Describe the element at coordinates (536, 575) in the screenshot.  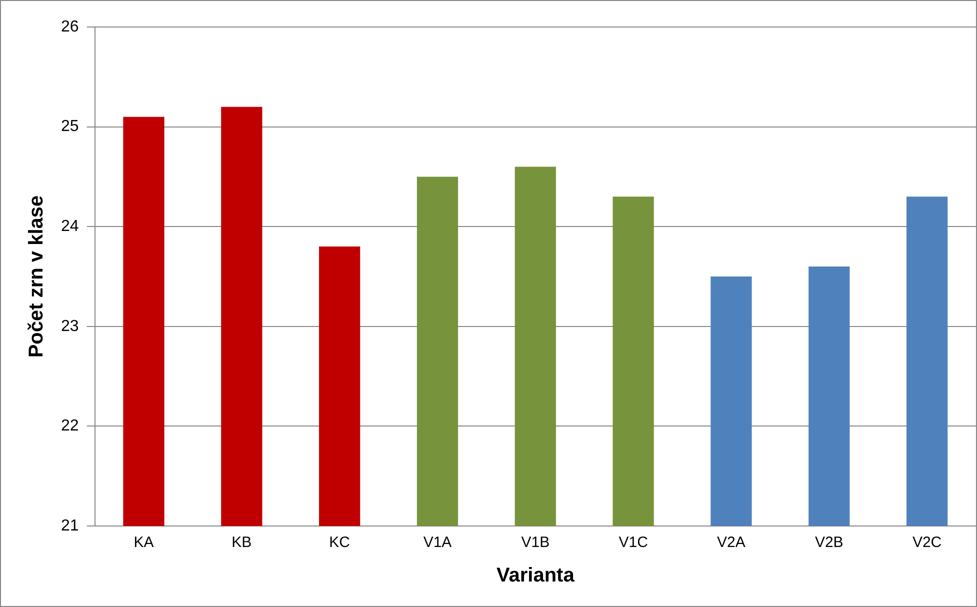
I see `x-axis-title: Varianta` at that location.